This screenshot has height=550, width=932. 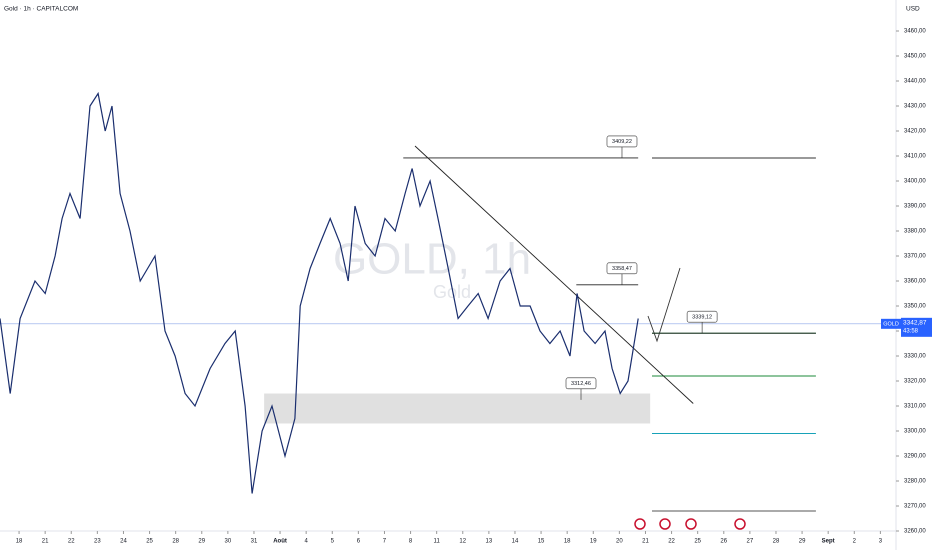 I want to click on y-tick-label: 3270,00, so click(x=915, y=507).